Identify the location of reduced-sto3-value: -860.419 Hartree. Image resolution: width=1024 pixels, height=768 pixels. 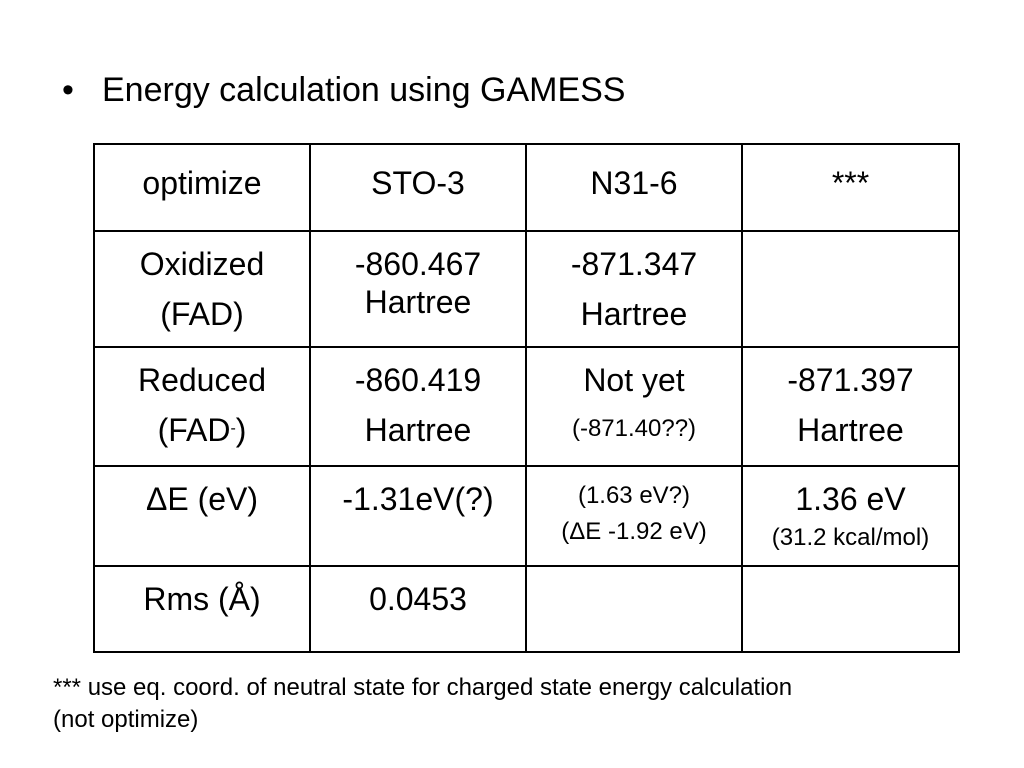
(418, 406).